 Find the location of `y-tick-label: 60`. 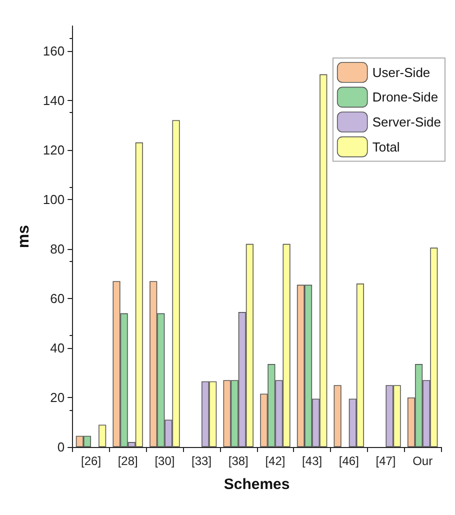

y-tick-label: 60 is located at coordinates (57, 298).